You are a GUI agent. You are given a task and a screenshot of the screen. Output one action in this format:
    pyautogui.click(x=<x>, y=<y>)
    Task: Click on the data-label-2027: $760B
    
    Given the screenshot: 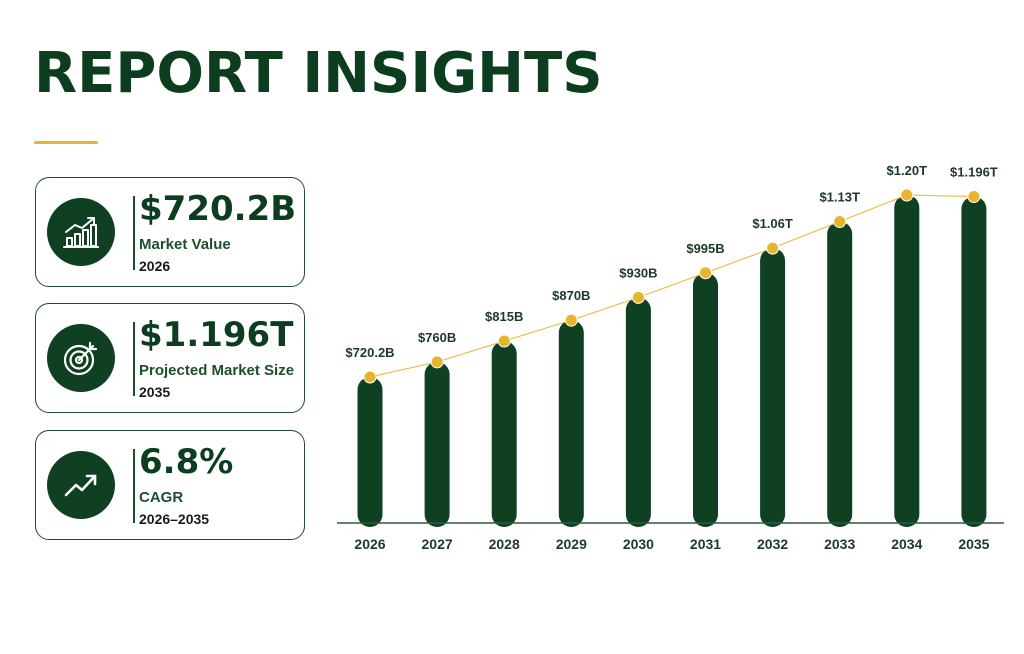 What is the action you would take?
    pyautogui.click(x=437, y=337)
    